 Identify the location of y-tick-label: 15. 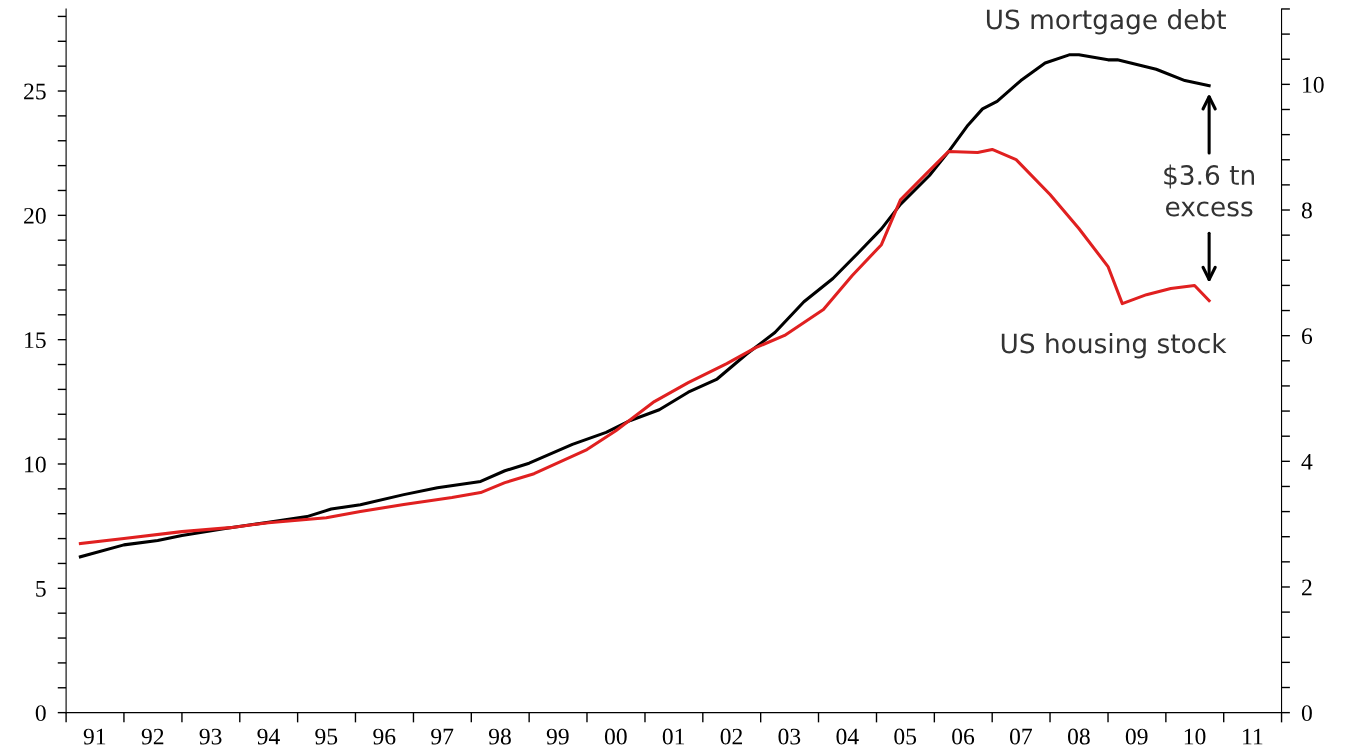
(35, 340).